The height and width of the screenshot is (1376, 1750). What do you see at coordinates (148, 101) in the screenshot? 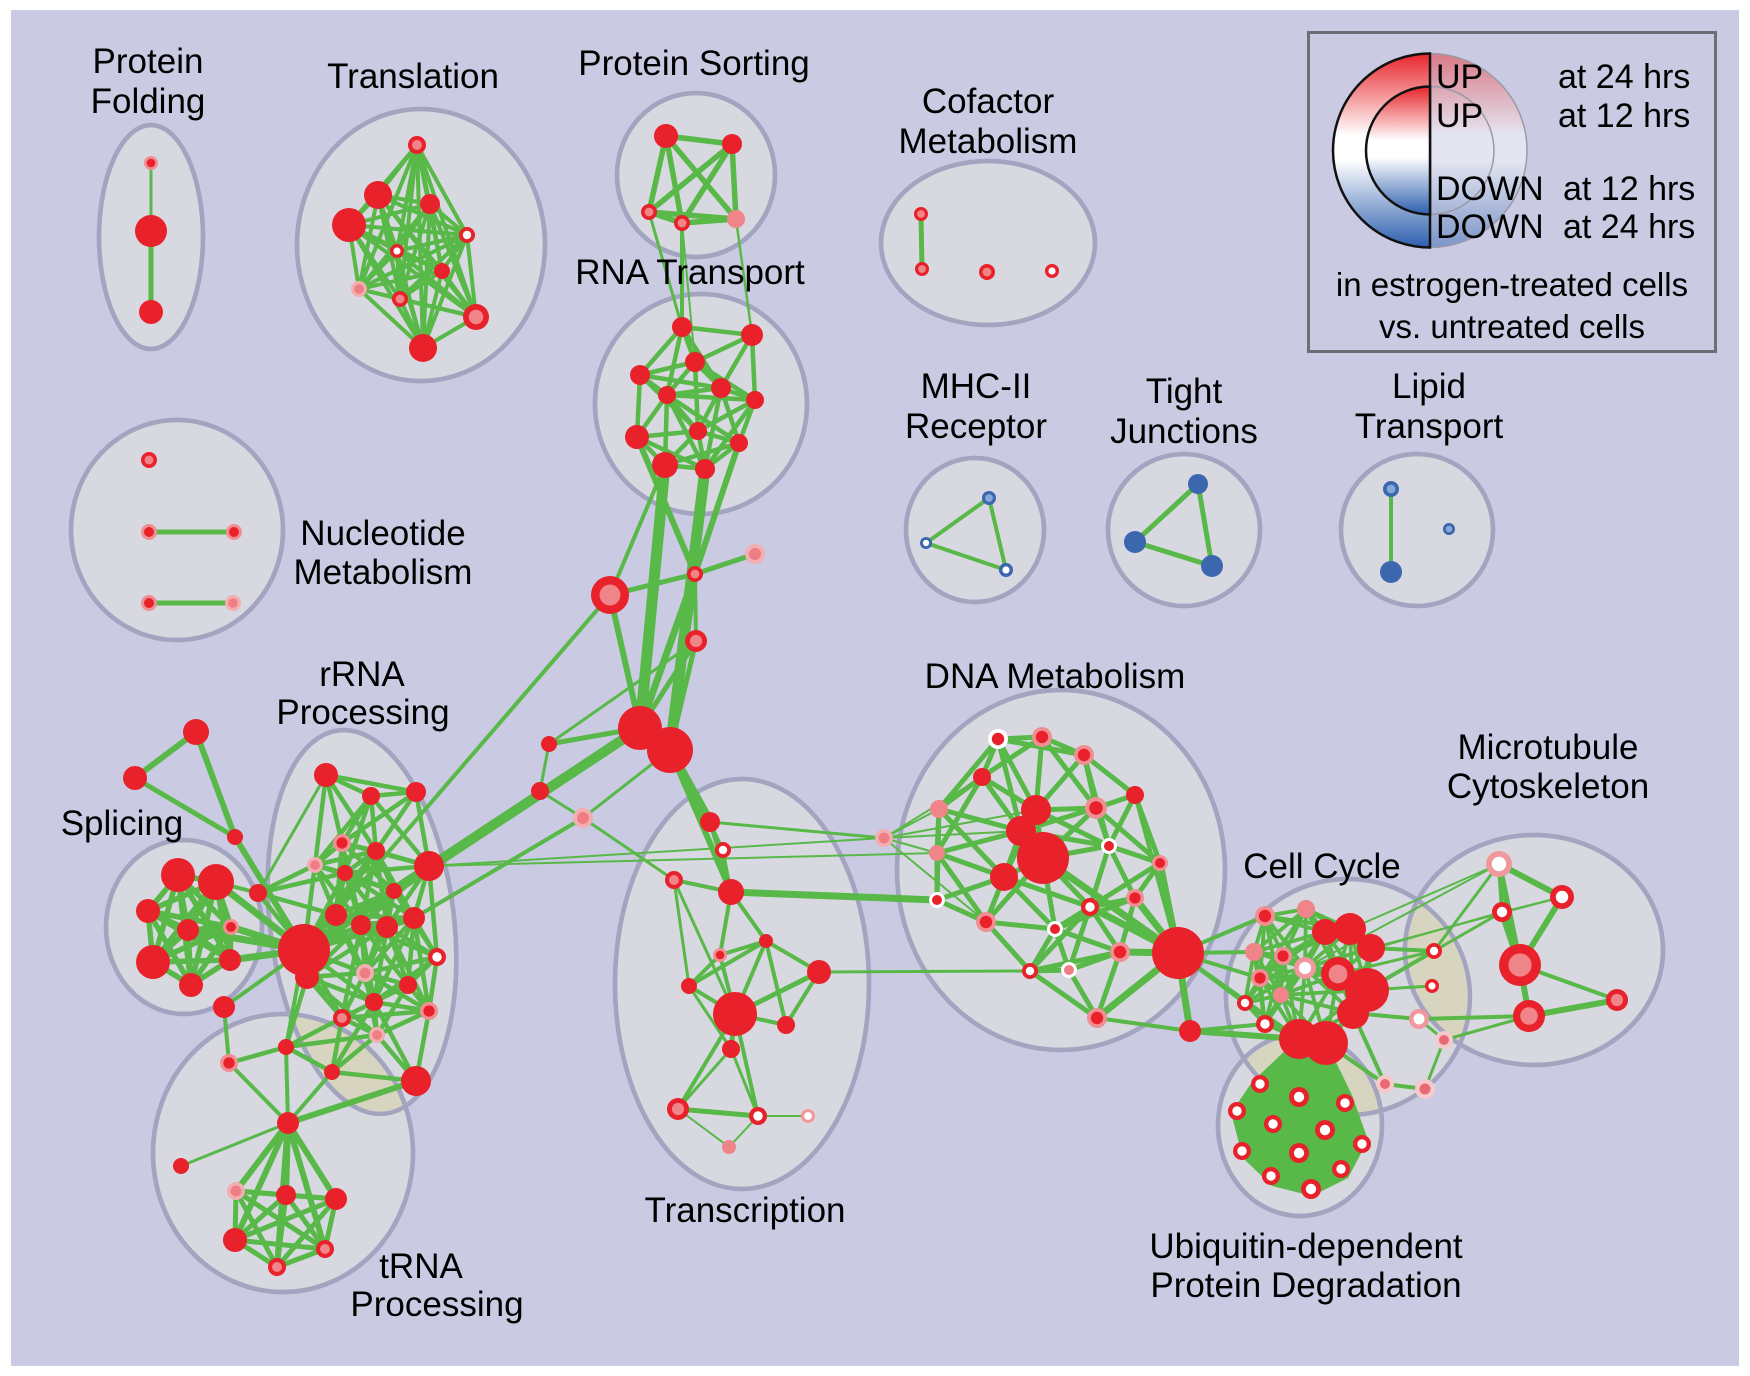
I see `svg-text: Folding` at bounding box center [148, 101].